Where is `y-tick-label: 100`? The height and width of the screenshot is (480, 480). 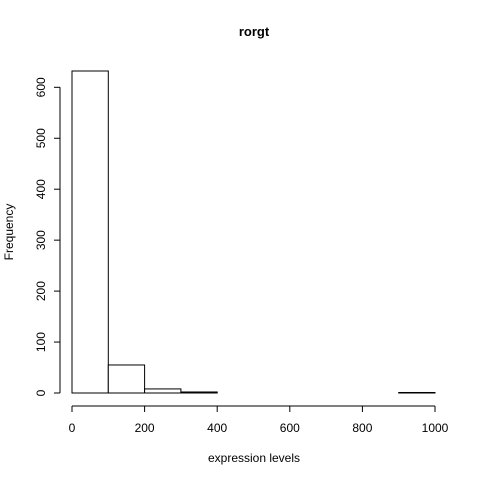
y-tick-label: 100 is located at coordinates (41, 342).